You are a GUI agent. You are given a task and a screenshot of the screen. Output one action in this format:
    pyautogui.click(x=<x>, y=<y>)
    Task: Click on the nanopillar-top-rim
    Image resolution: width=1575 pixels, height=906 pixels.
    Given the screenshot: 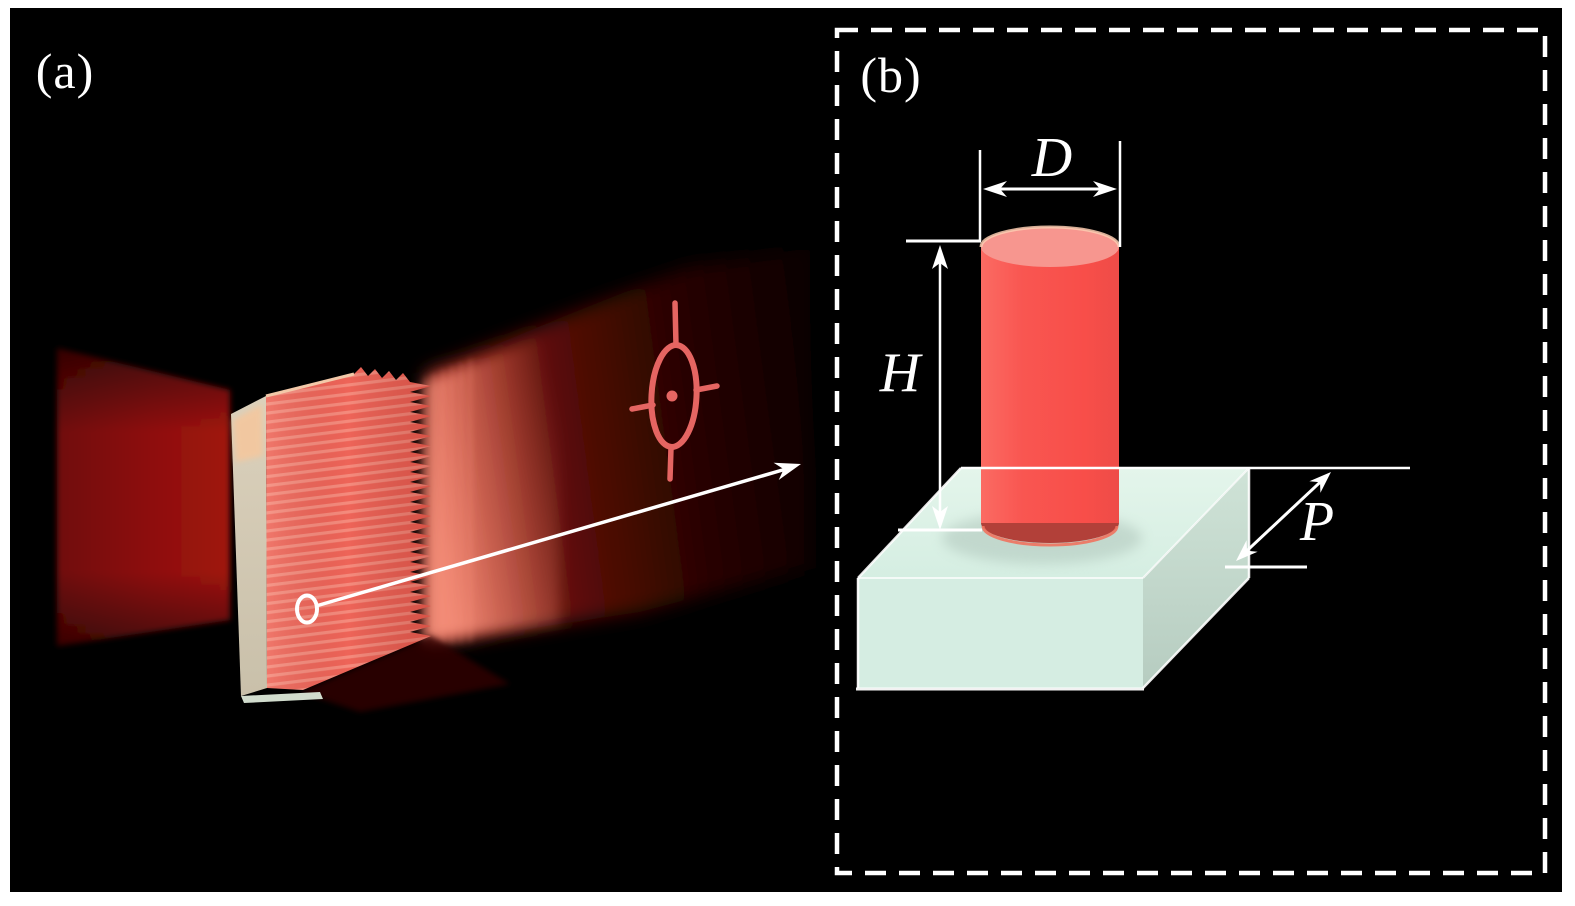 What is the action you would take?
    pyautogui.click(x=1050, y=236)
    